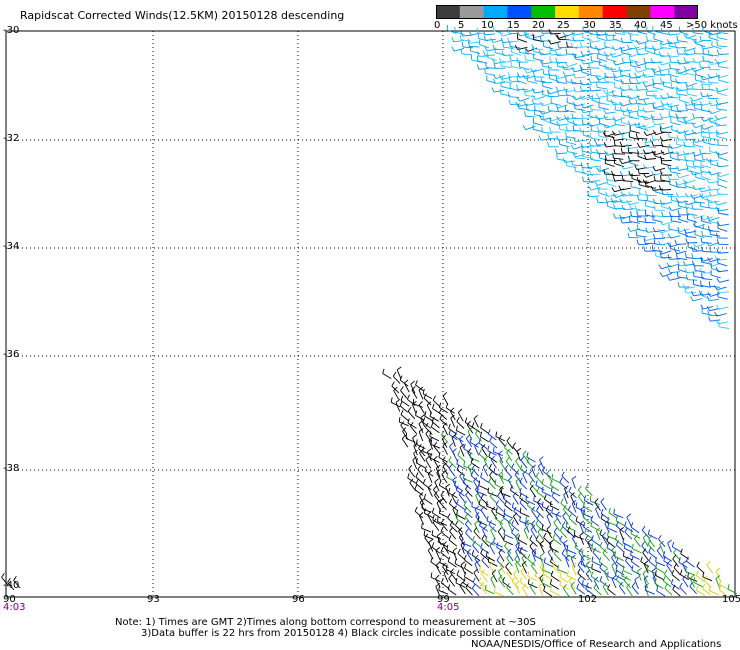 The height and width of the screenshot is (650, 740). Describe the element at coordinates (11, 138) in the screenshot. I see `lat-label-32: -32` at that location.